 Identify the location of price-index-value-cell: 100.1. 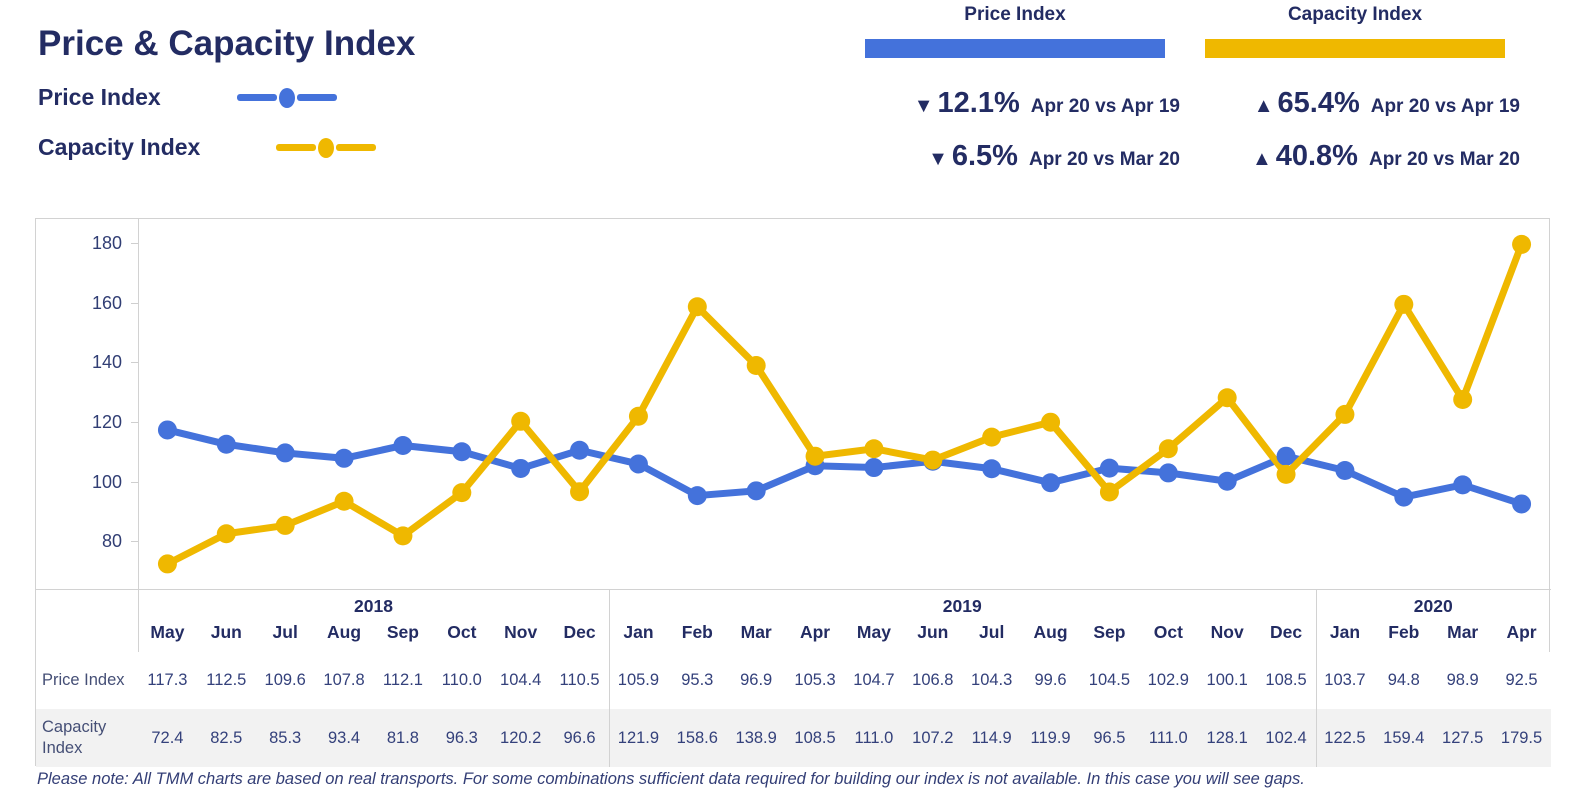
(1227, 680).